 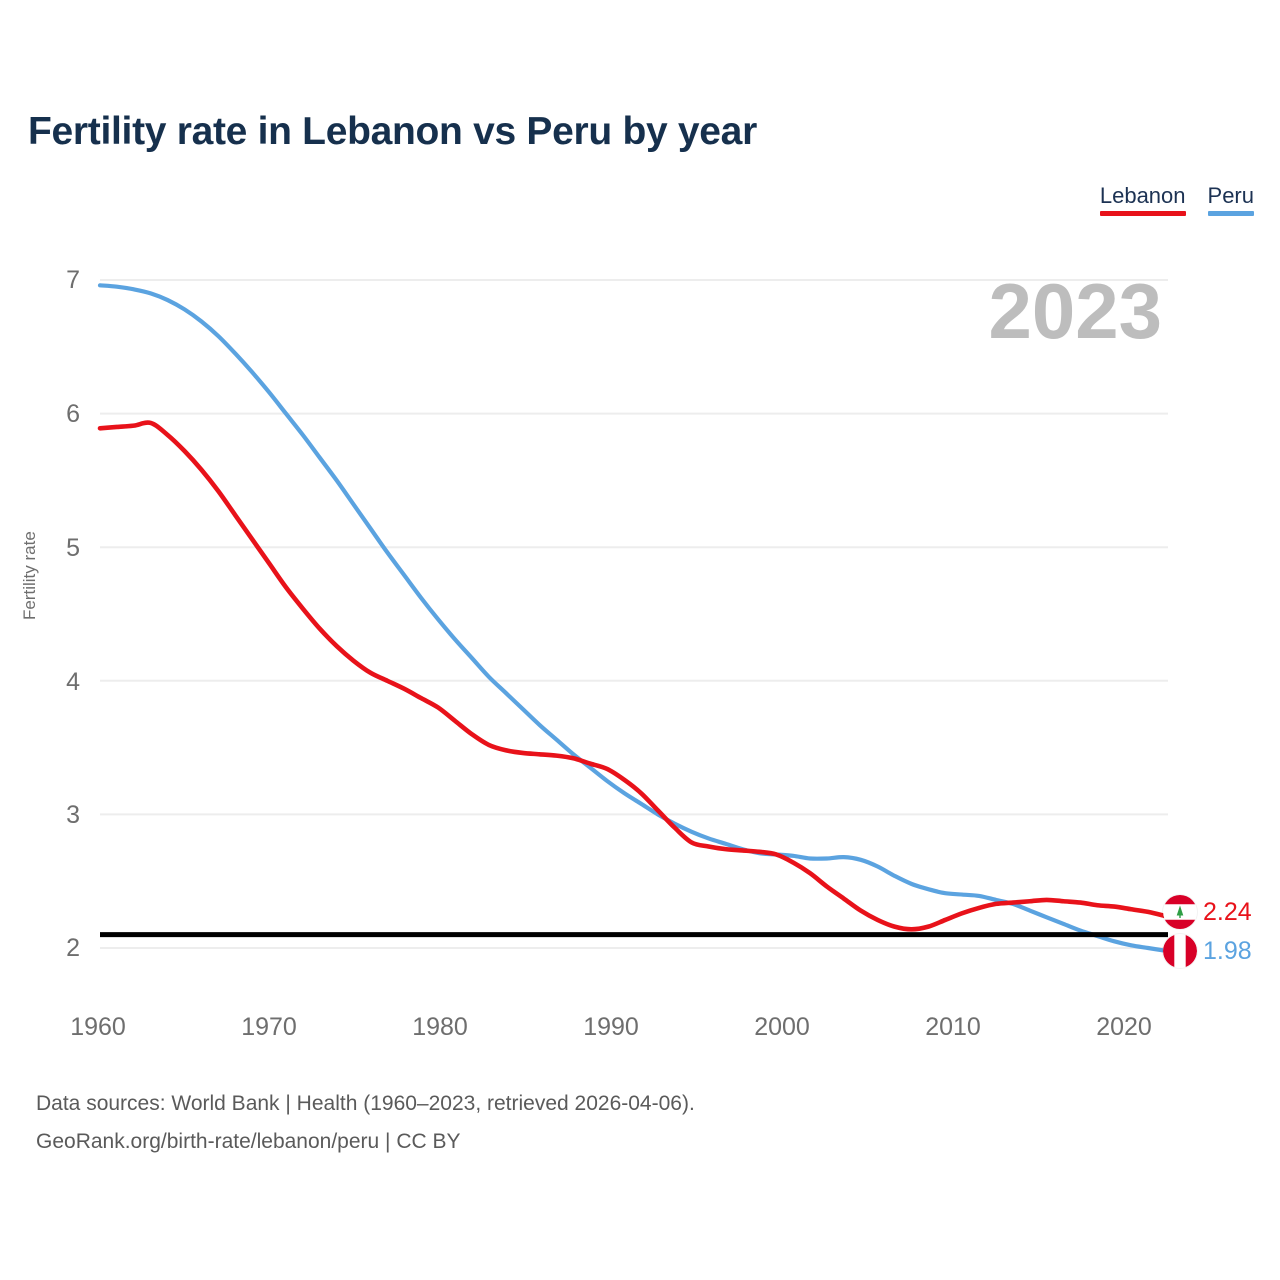 I want to click on y-axis-tick-7: 7, so click(x=73, y=280).